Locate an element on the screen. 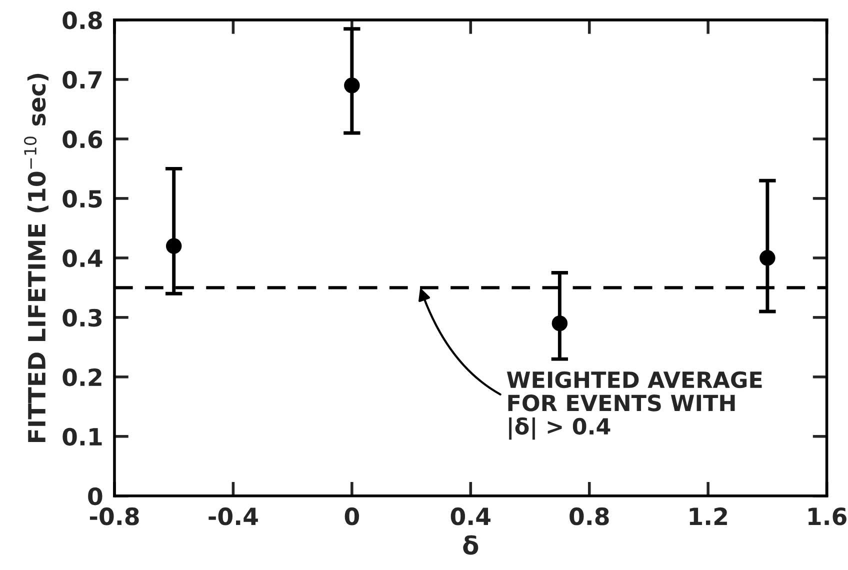 Image resolution: width=848 pixels, height=570 pixels. y-tick-label: 0.1 is located at coordinates (82, 437).